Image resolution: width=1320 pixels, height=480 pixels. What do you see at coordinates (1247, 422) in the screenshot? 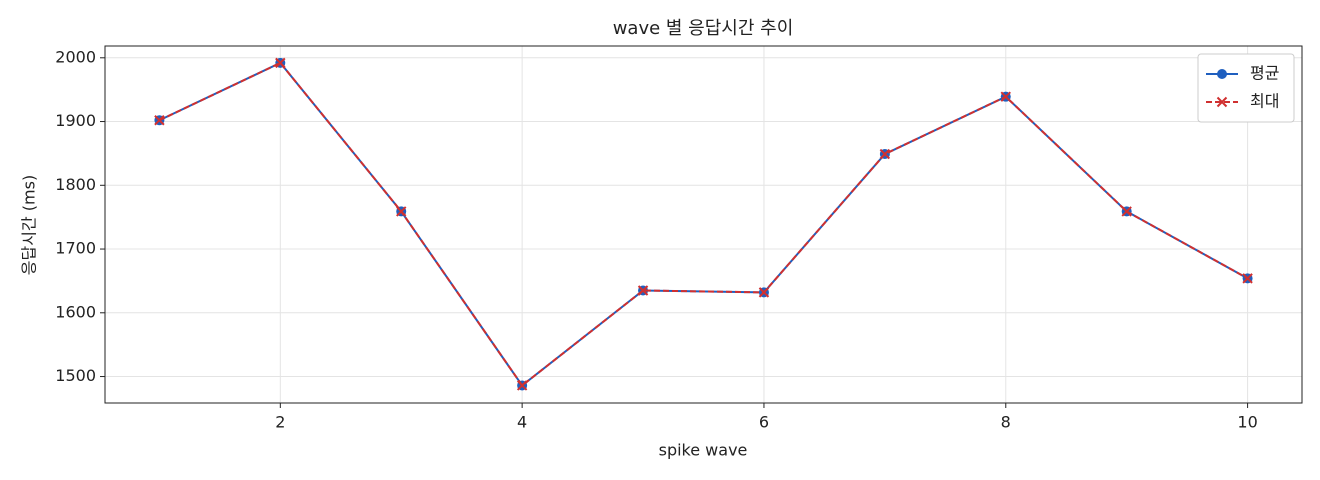
I see `x-tick-label: 10` at bounding box center [1247, 422].